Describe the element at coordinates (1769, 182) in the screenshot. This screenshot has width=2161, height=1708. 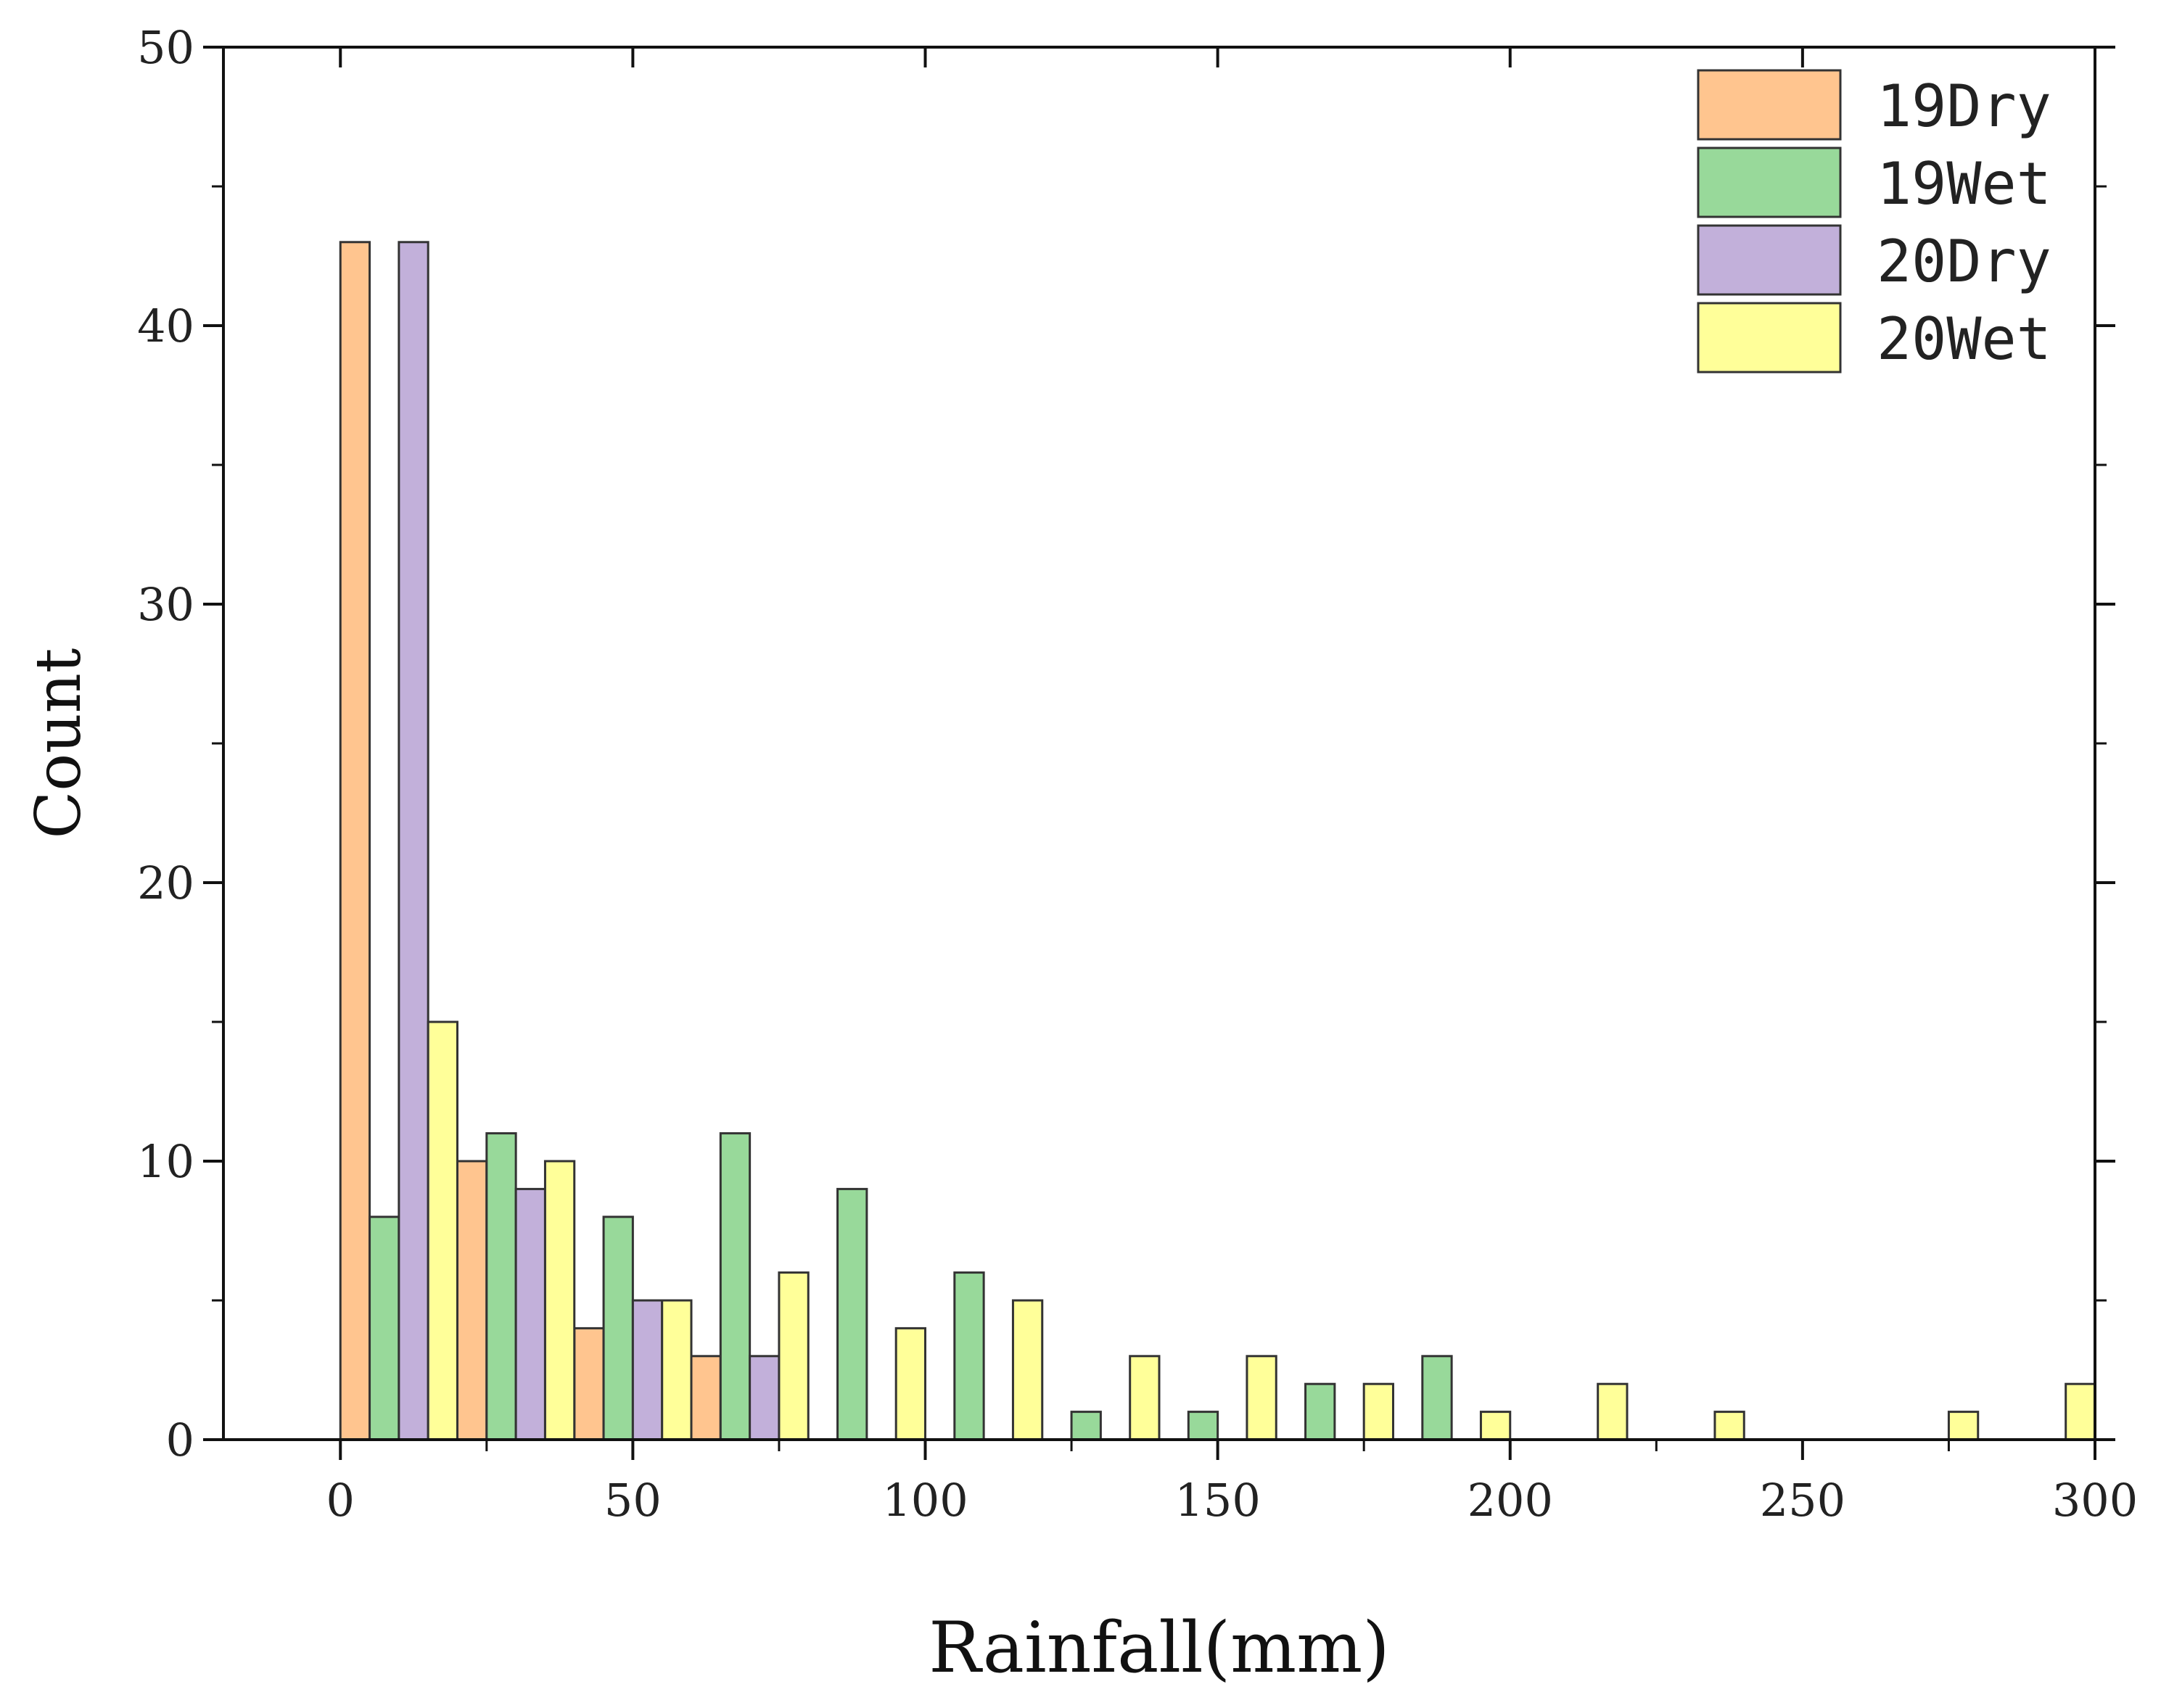
I see `legend-swatch-19wet` at that location.